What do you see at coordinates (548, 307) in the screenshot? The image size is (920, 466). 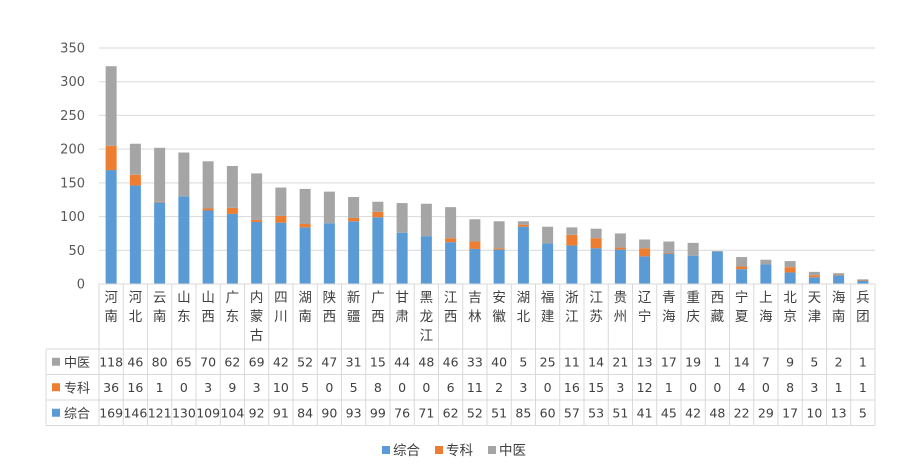 I see `x-tick-label: 福建` at bounding box center [548, 307].